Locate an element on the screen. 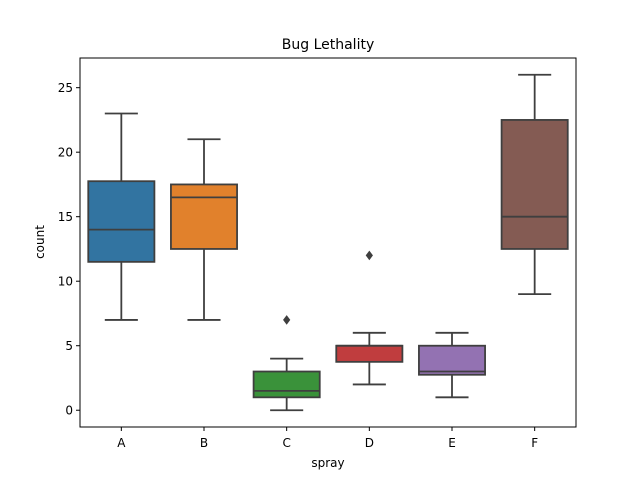 The image size is (640, 484). box-group-b is located at coordinates (204, 229).